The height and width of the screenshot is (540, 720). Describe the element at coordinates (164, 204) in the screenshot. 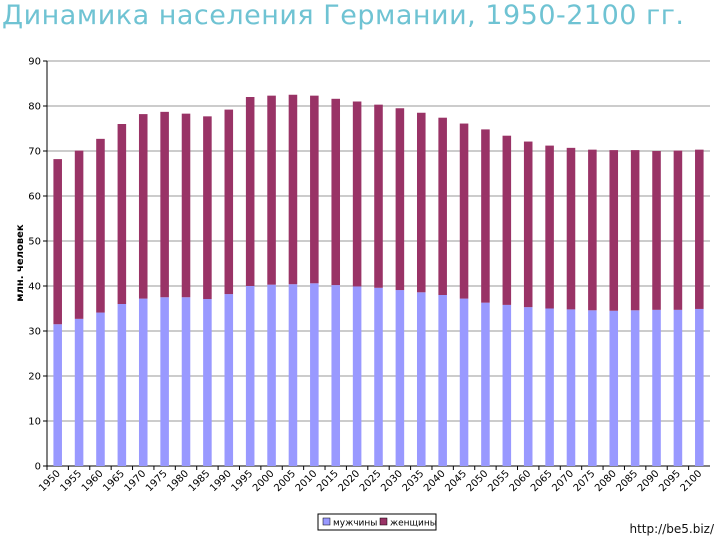

I see `bar-women-1975` at that location.